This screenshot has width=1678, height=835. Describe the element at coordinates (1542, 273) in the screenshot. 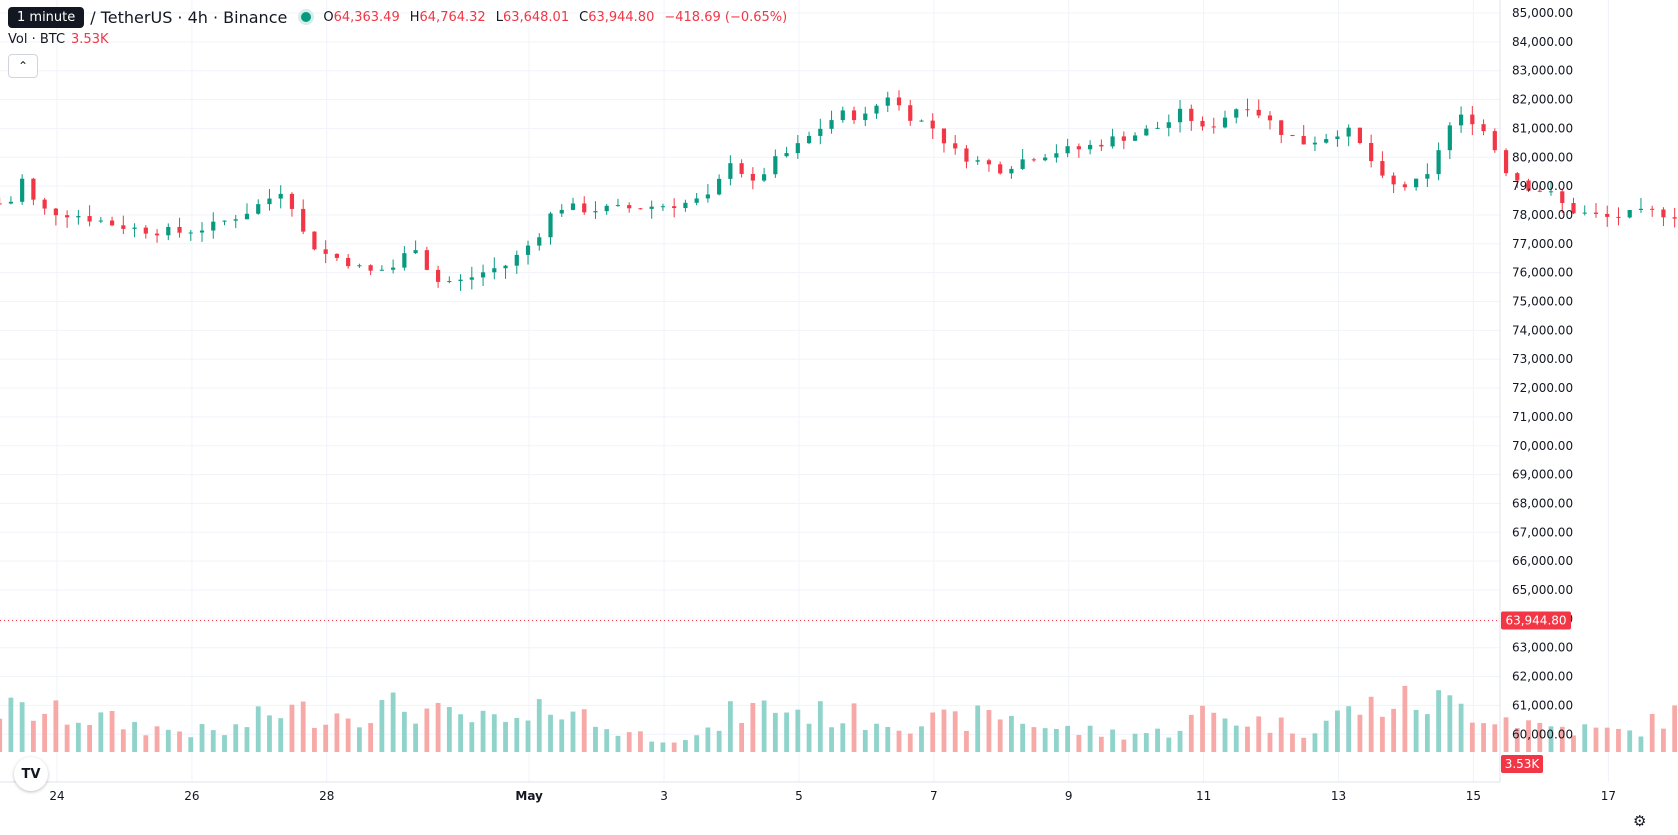

I see `price-tick-label: 76,000.00` at that location.